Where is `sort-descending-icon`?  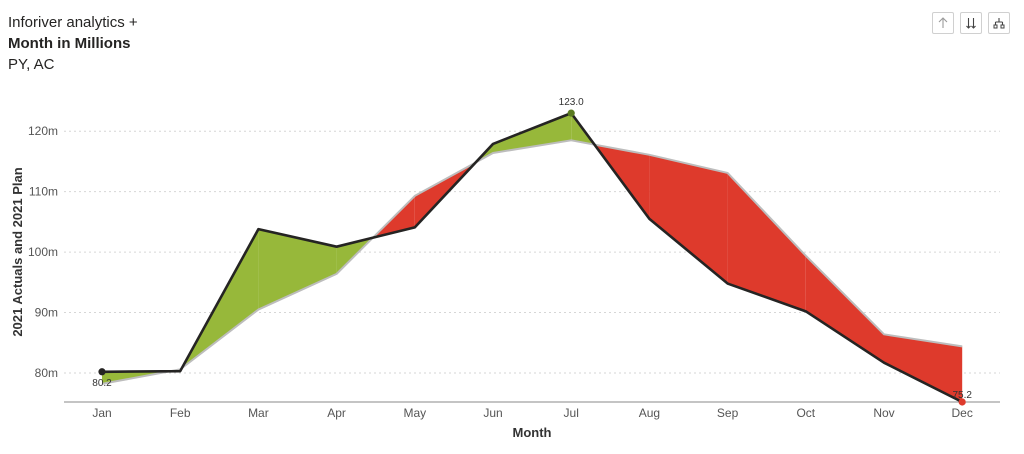
sort-descending-icon is located at coordinates (971, 23).